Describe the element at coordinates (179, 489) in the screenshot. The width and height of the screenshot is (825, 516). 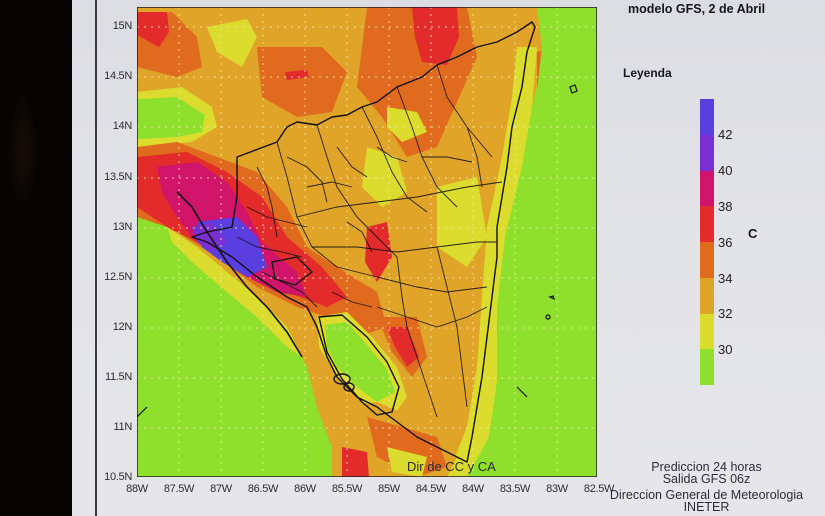
I see `x-tick-label: 87.5W` at that location.